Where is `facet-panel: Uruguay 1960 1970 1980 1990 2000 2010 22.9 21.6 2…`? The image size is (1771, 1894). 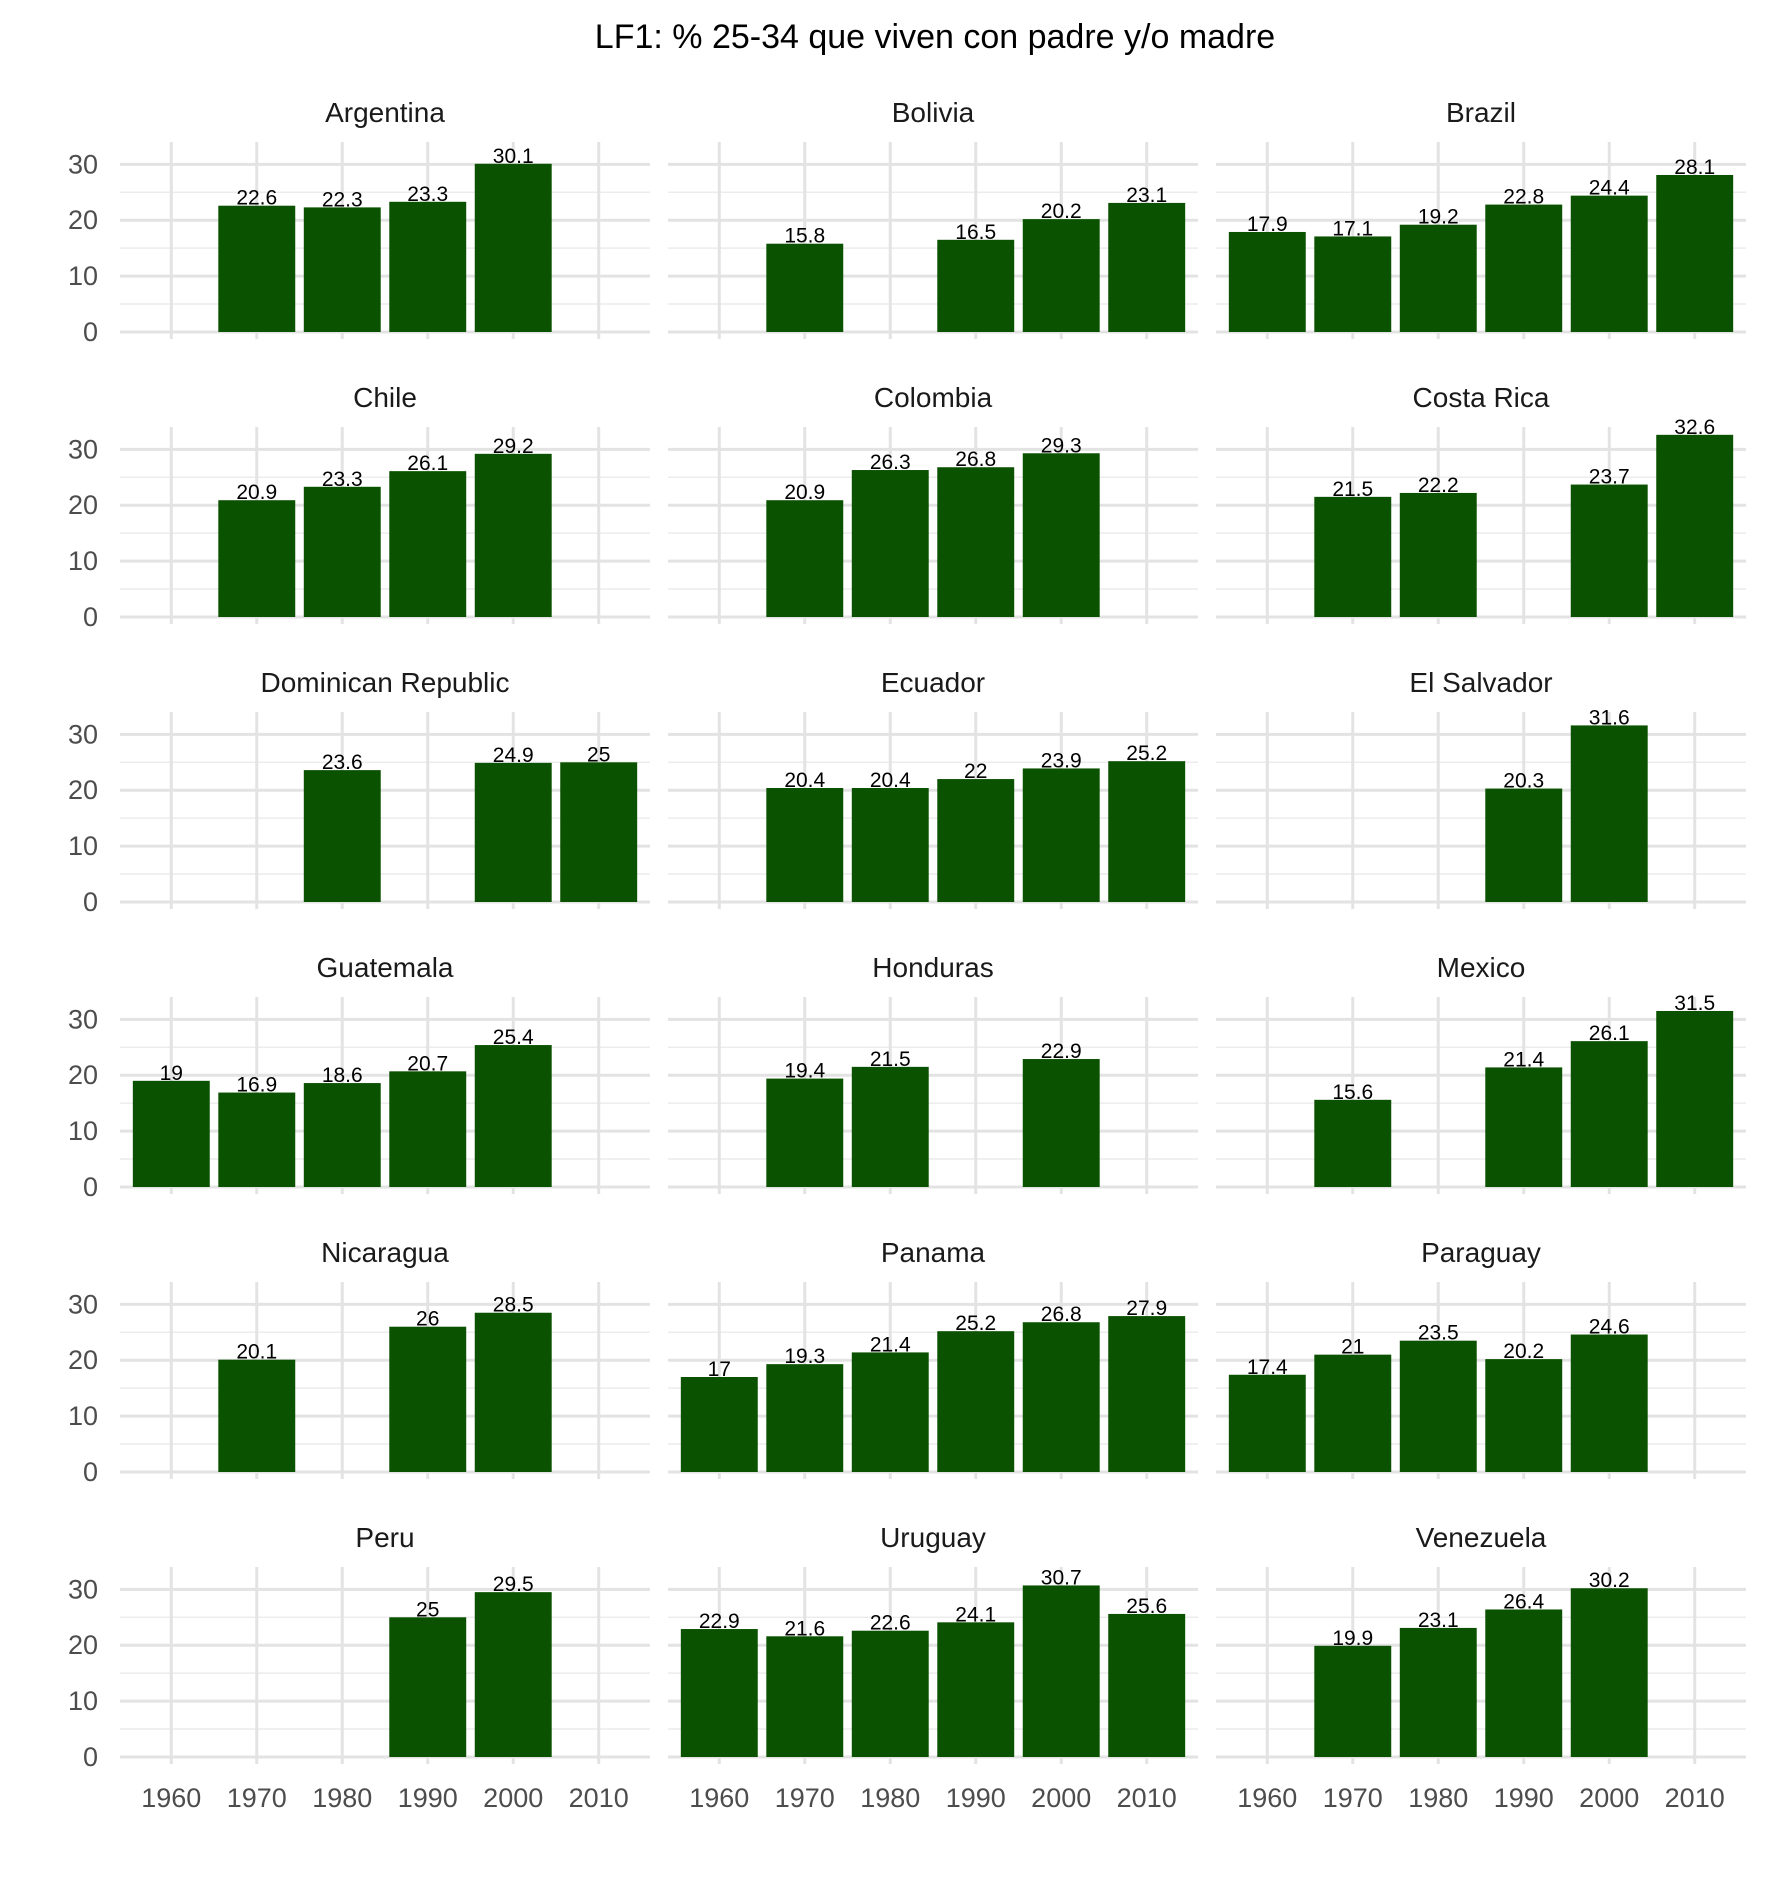 facet-panel: Uruguay 1960 1970 1980 1990 2000 2010 22.9 21.6 2… is located at coordinates (933, 1667).